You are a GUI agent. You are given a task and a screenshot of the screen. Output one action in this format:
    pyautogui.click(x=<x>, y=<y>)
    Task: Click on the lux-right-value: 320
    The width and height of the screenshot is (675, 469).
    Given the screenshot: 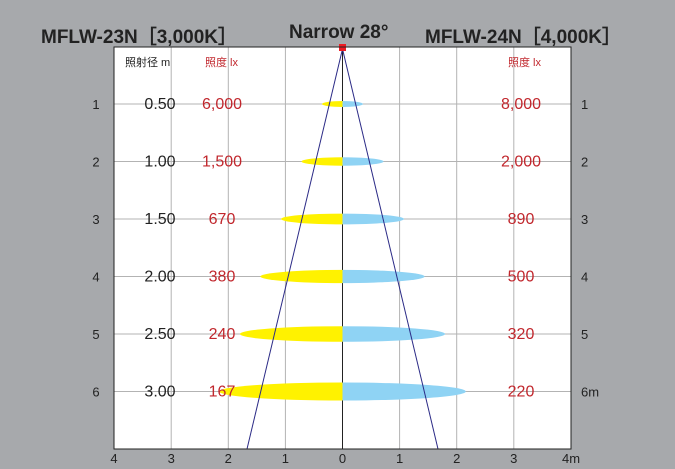 What is the action you would take?
    pyautogui.click(x=521, y=334)
    